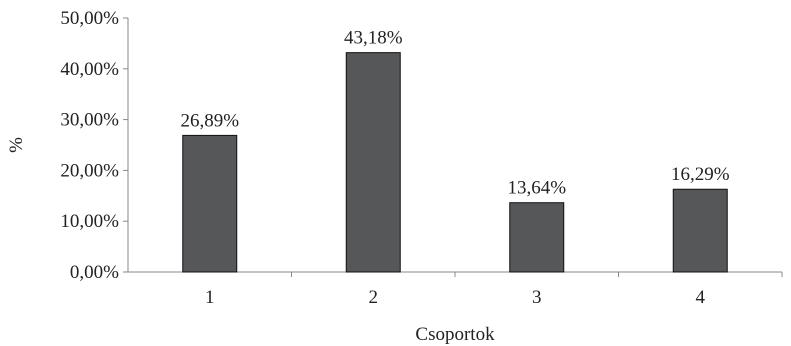 The image size is (791, 346). I want to click on data-label-1: 26,89%, so click(209, 120).